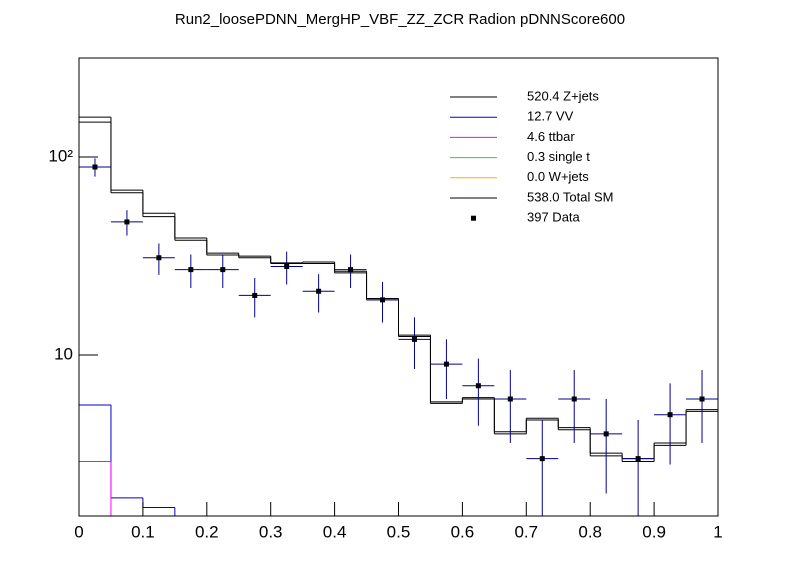 The image size is (798, 575). Describe the element at coordinates (550, 116) in the screenshot. I see `legend-label: 12.7 VV` at that location.